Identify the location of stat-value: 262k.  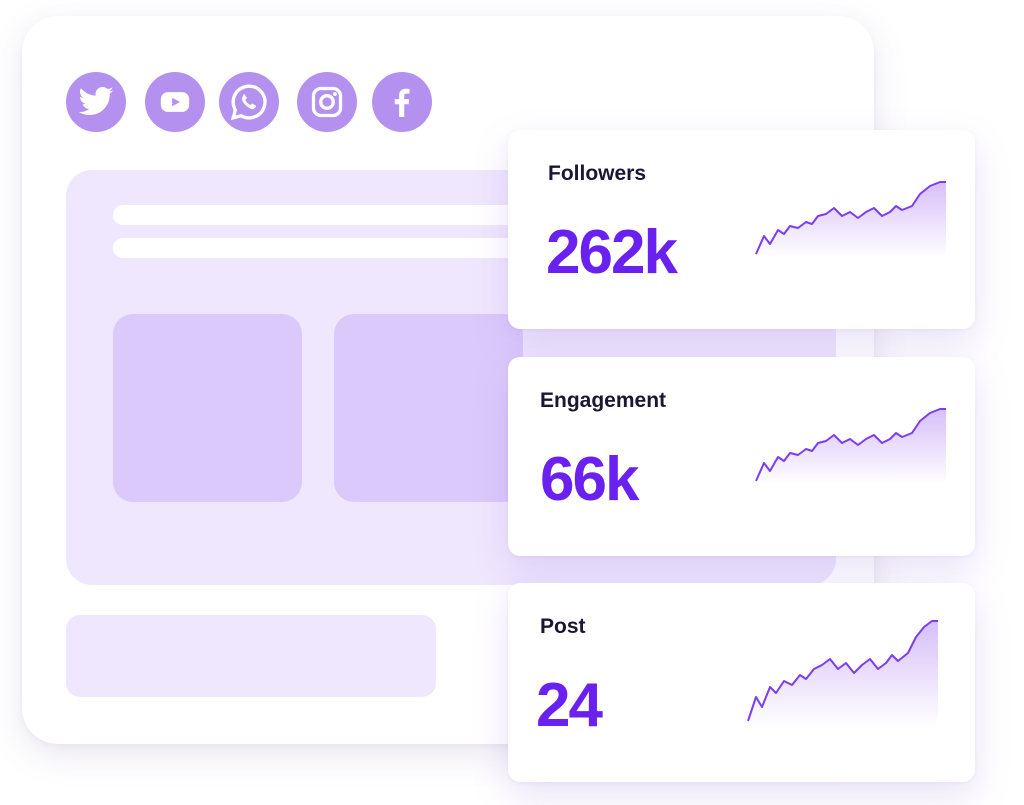
(612, 252).